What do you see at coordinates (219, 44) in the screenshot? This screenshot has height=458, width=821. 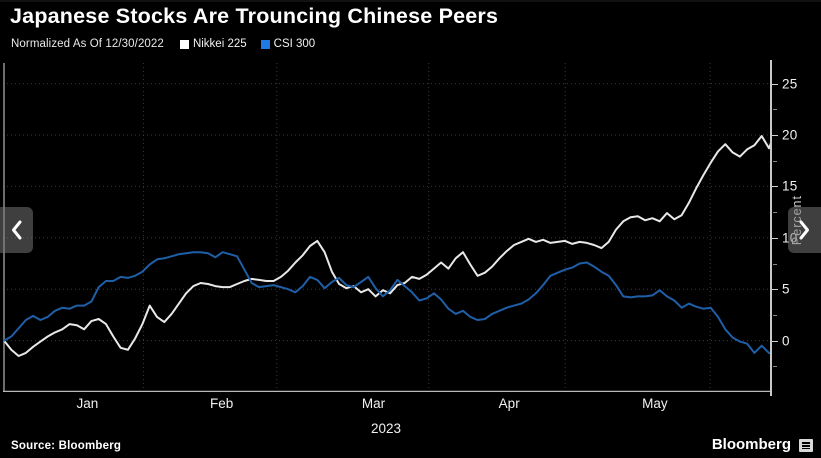 I see `legend-label-nikkei: Nikkei 225` at bounding box center [219, 44].